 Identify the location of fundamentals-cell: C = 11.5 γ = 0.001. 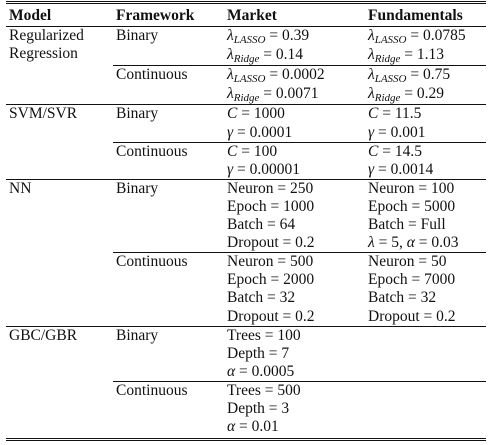
(425, 123).